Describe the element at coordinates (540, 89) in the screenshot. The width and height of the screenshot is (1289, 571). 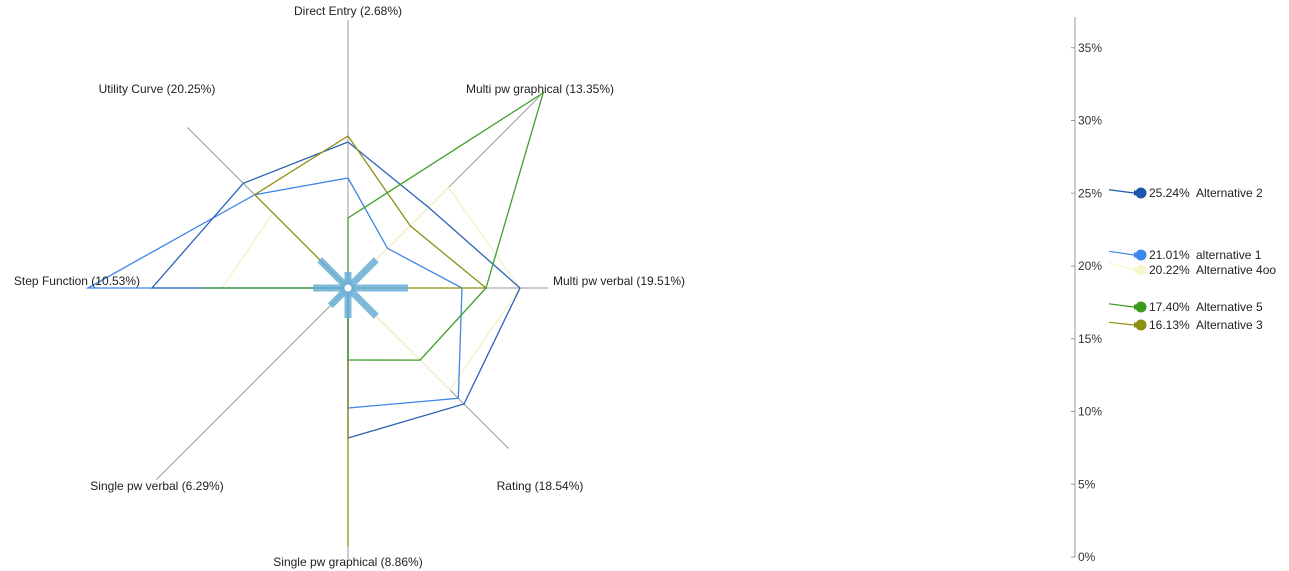
I see `radar-axis-label: Multi pw graphical (13.35%)` at that location.